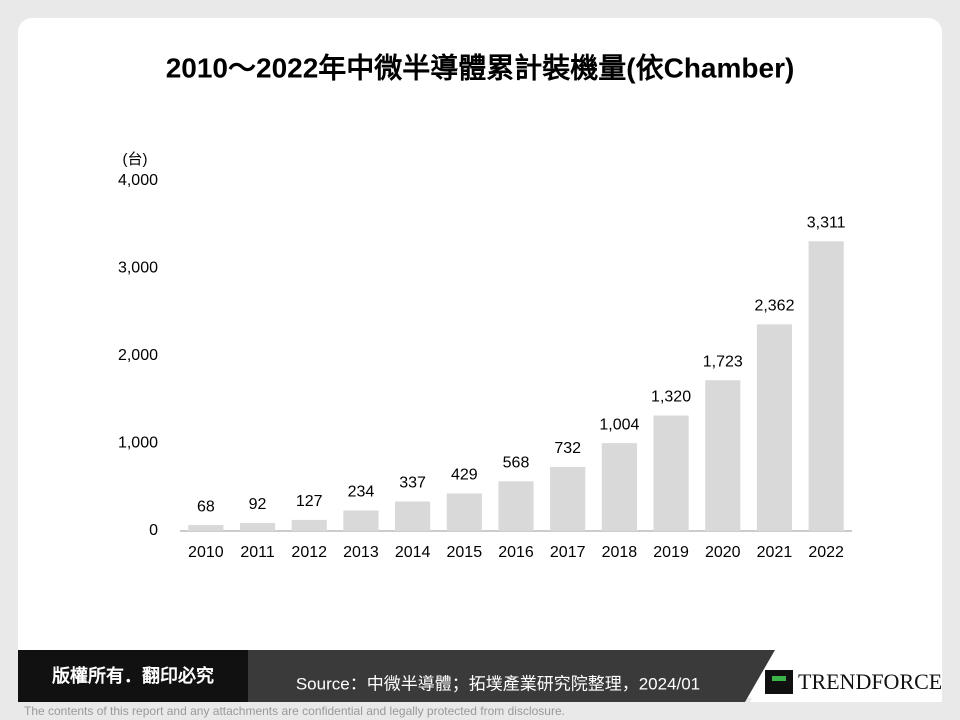 The width and height of the screenshot is (960, 720). What do you see at coordinates (138, 443) in the screenshot?
I see `y-tick-label: 1,000` at bounding box center [138, 443].